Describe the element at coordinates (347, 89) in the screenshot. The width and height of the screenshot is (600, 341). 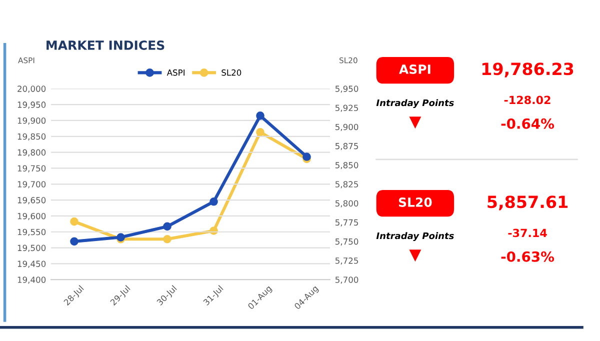
I see `y2-tick-label: 5,950` at that location.